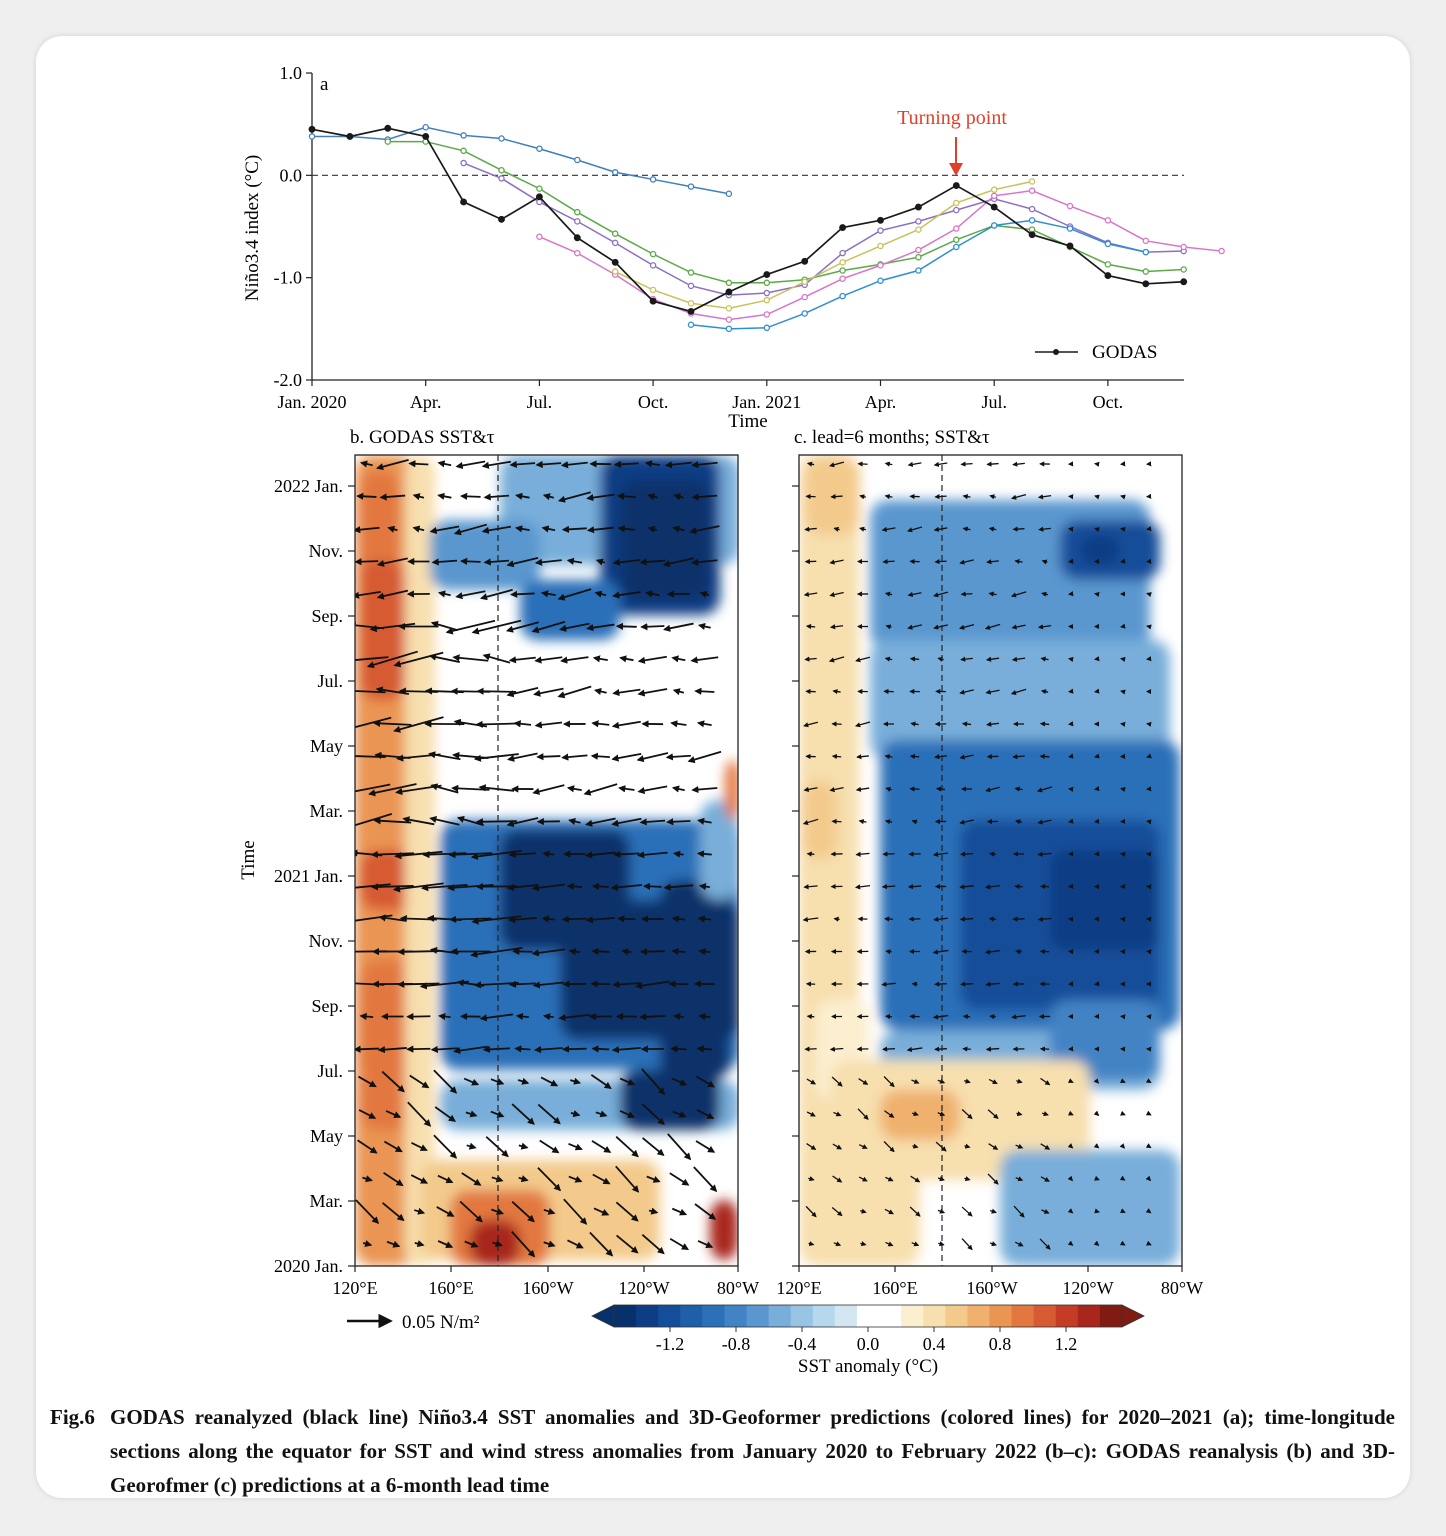 Image resolution: width=1446 pixels, height=1536 pixels. Describe the element at coordinates (1133, 1316) in the screenshot. I see `colorbar-high-extension` at that location.